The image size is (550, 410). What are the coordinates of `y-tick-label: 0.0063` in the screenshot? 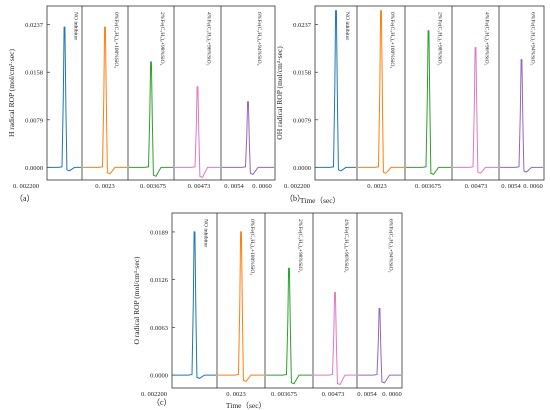 It's located at (159, 328).